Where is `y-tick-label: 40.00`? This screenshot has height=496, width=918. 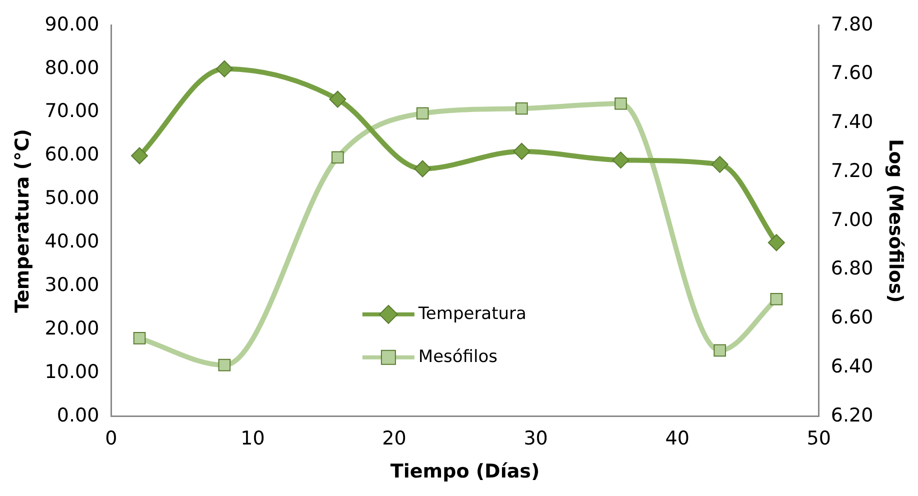
y-tick-label: 40.00 is located at coordinates (72, 241).